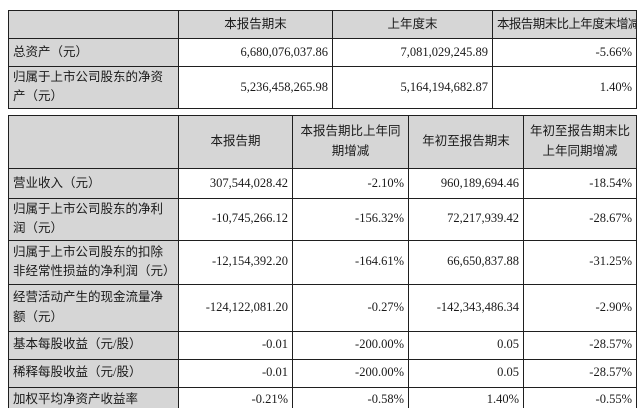 This screenshot has height=408, width=644. Describe the element at coordinates (235, 141) in the screenshot. I see `col-header-current-period: 本报告期` at that location.